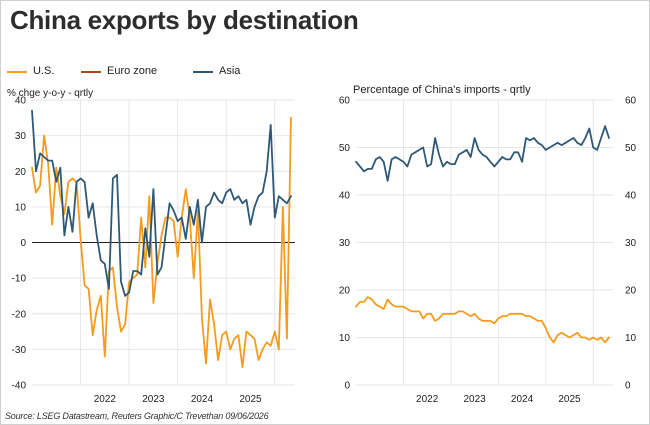 The image size is (650, 425). I want to click on legend-swatch-eurozone, so click(91, 72).